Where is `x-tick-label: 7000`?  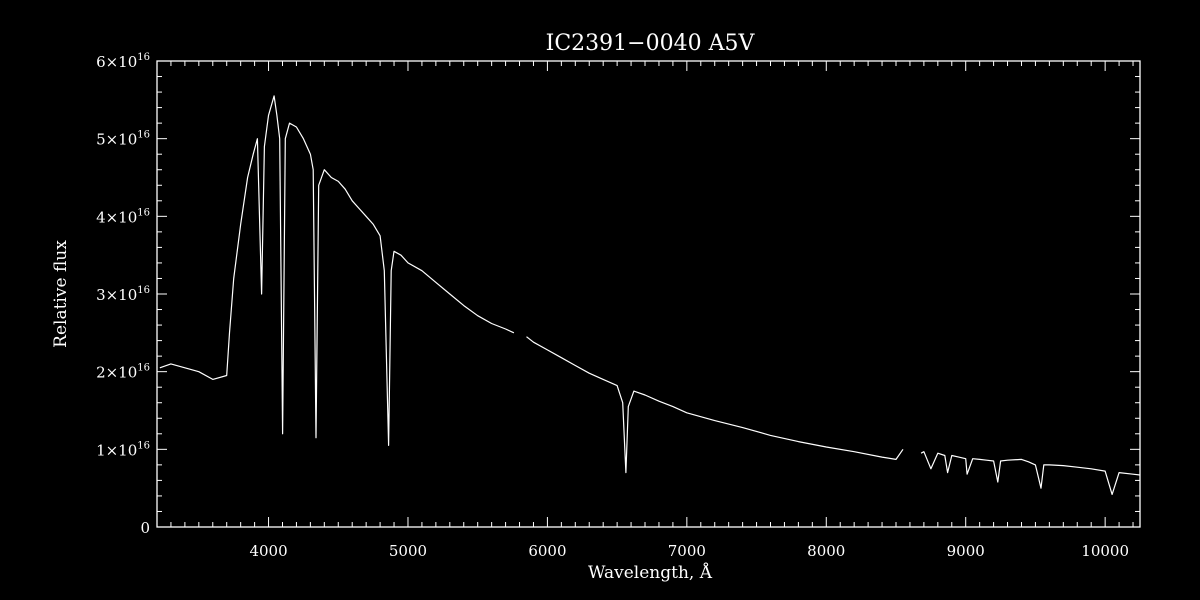
x-tick-label: 7000 is located at coordinates (687, 551).